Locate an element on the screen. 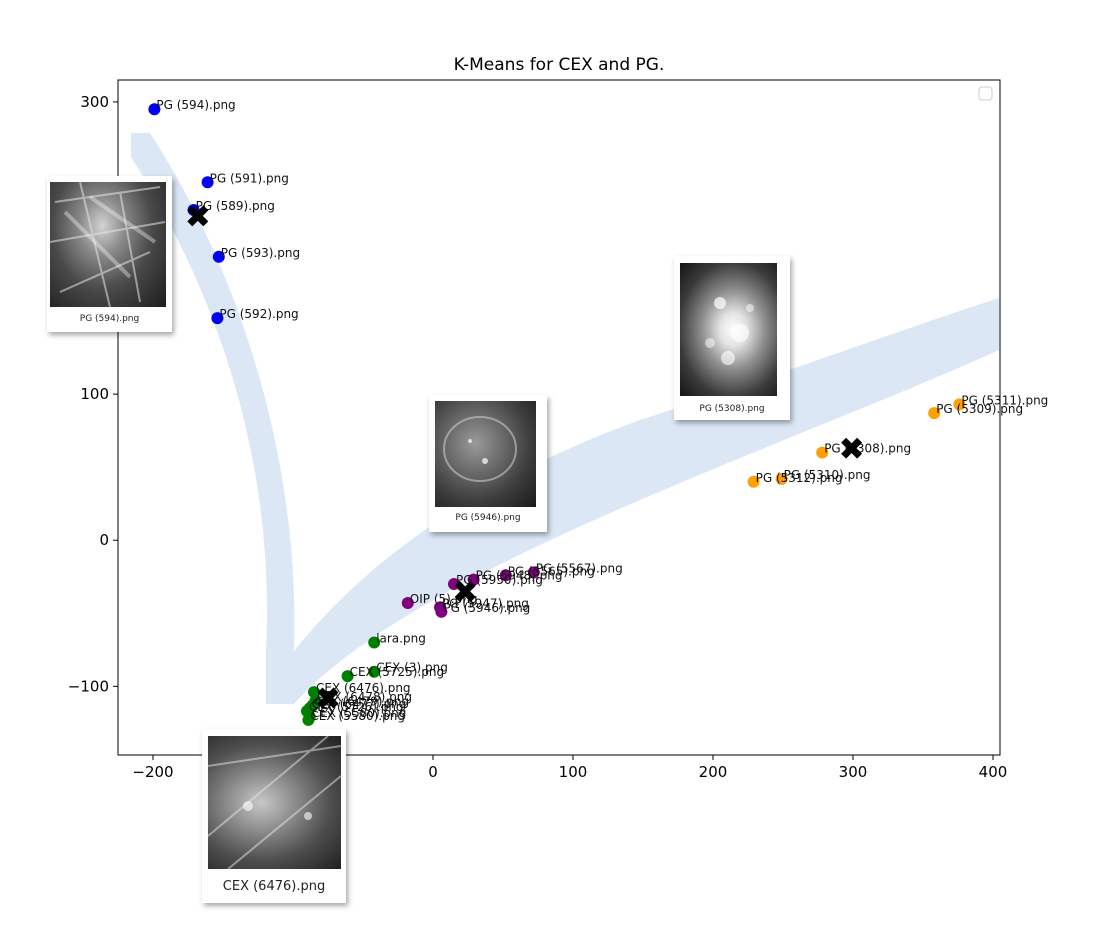  x-axis: −200−1000100200300400 is located at coordinates (569, 768).